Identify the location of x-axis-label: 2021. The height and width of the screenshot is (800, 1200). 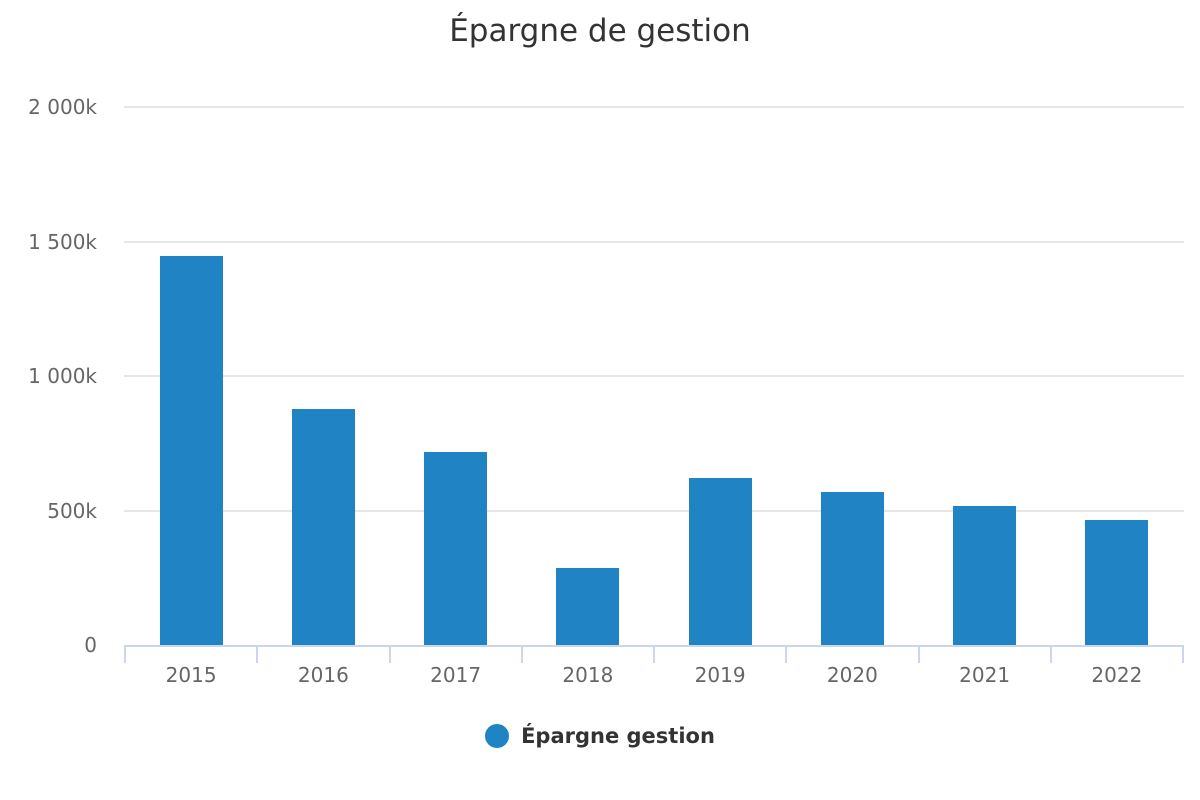
(985, 675).